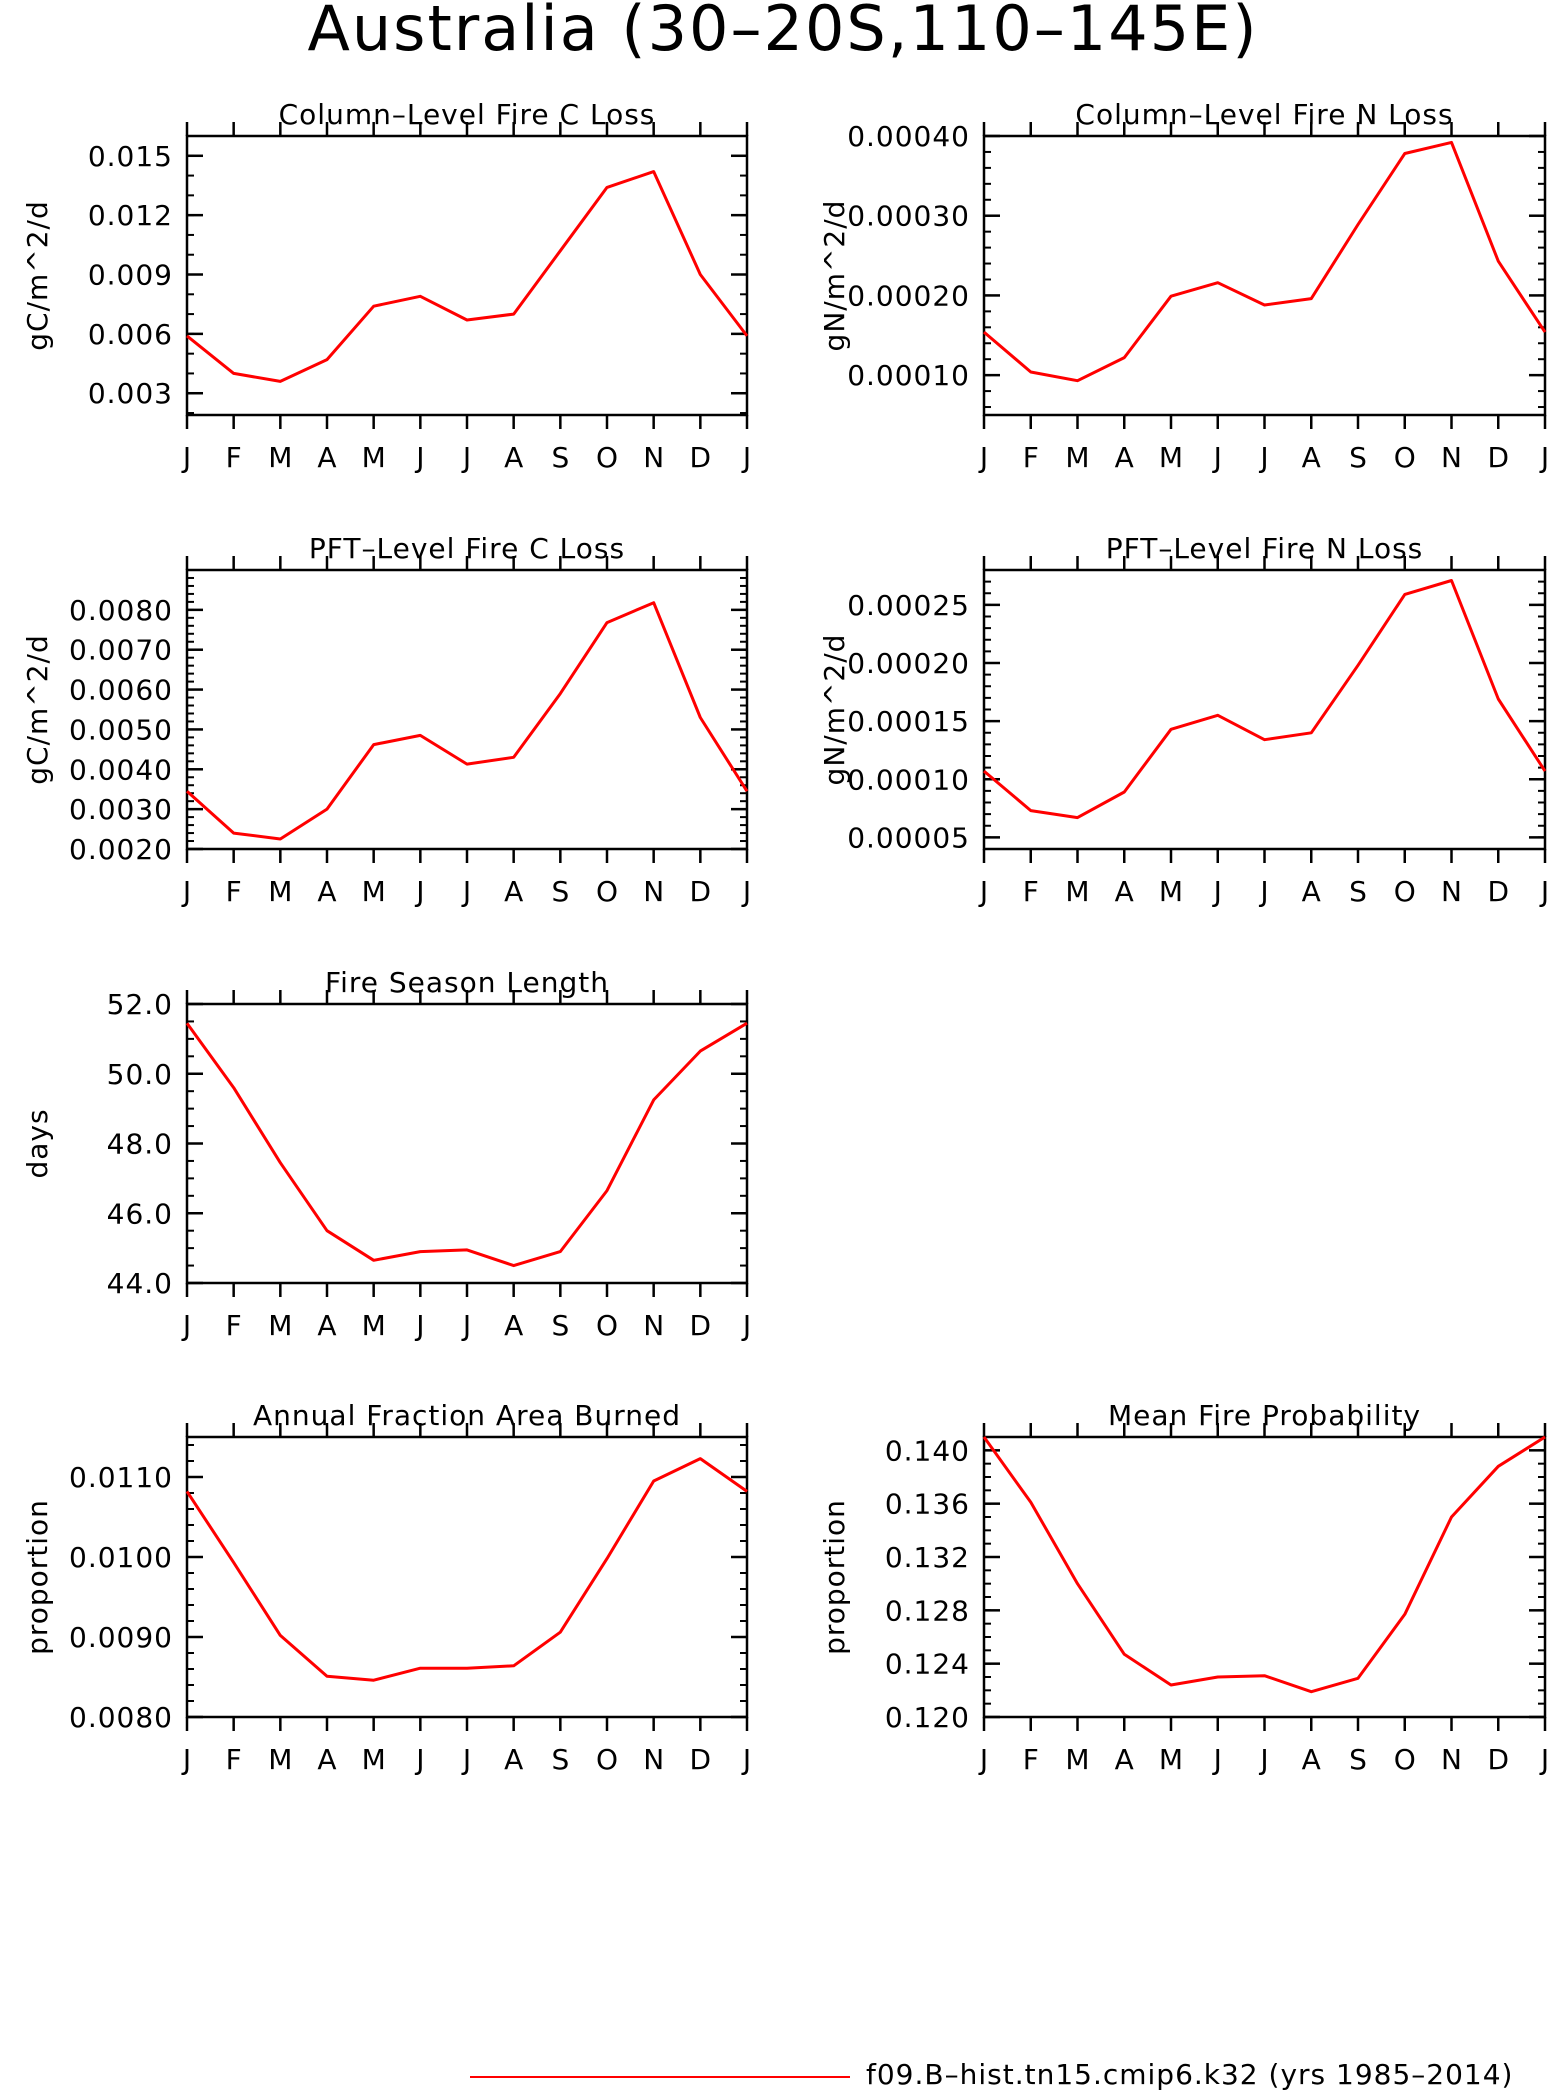 This screenshot has width=1566, height=2091. I want to click on y-tick-label: 0.124, so click(927, 1664).